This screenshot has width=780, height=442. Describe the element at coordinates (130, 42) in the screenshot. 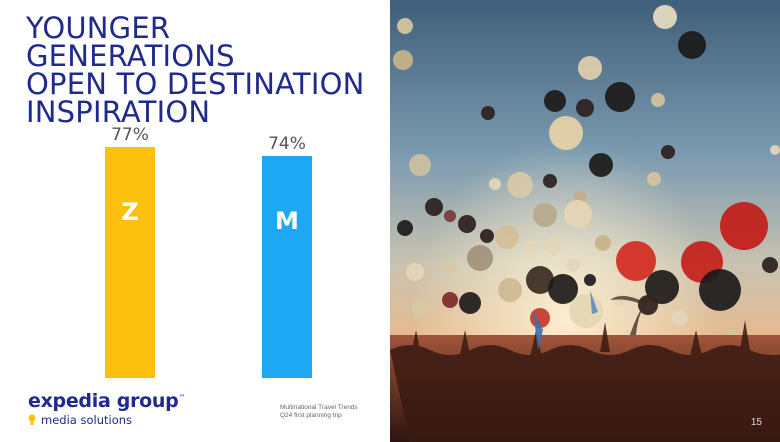

I see `title-line-1: YOUNGER GENERATIONS` at that location.